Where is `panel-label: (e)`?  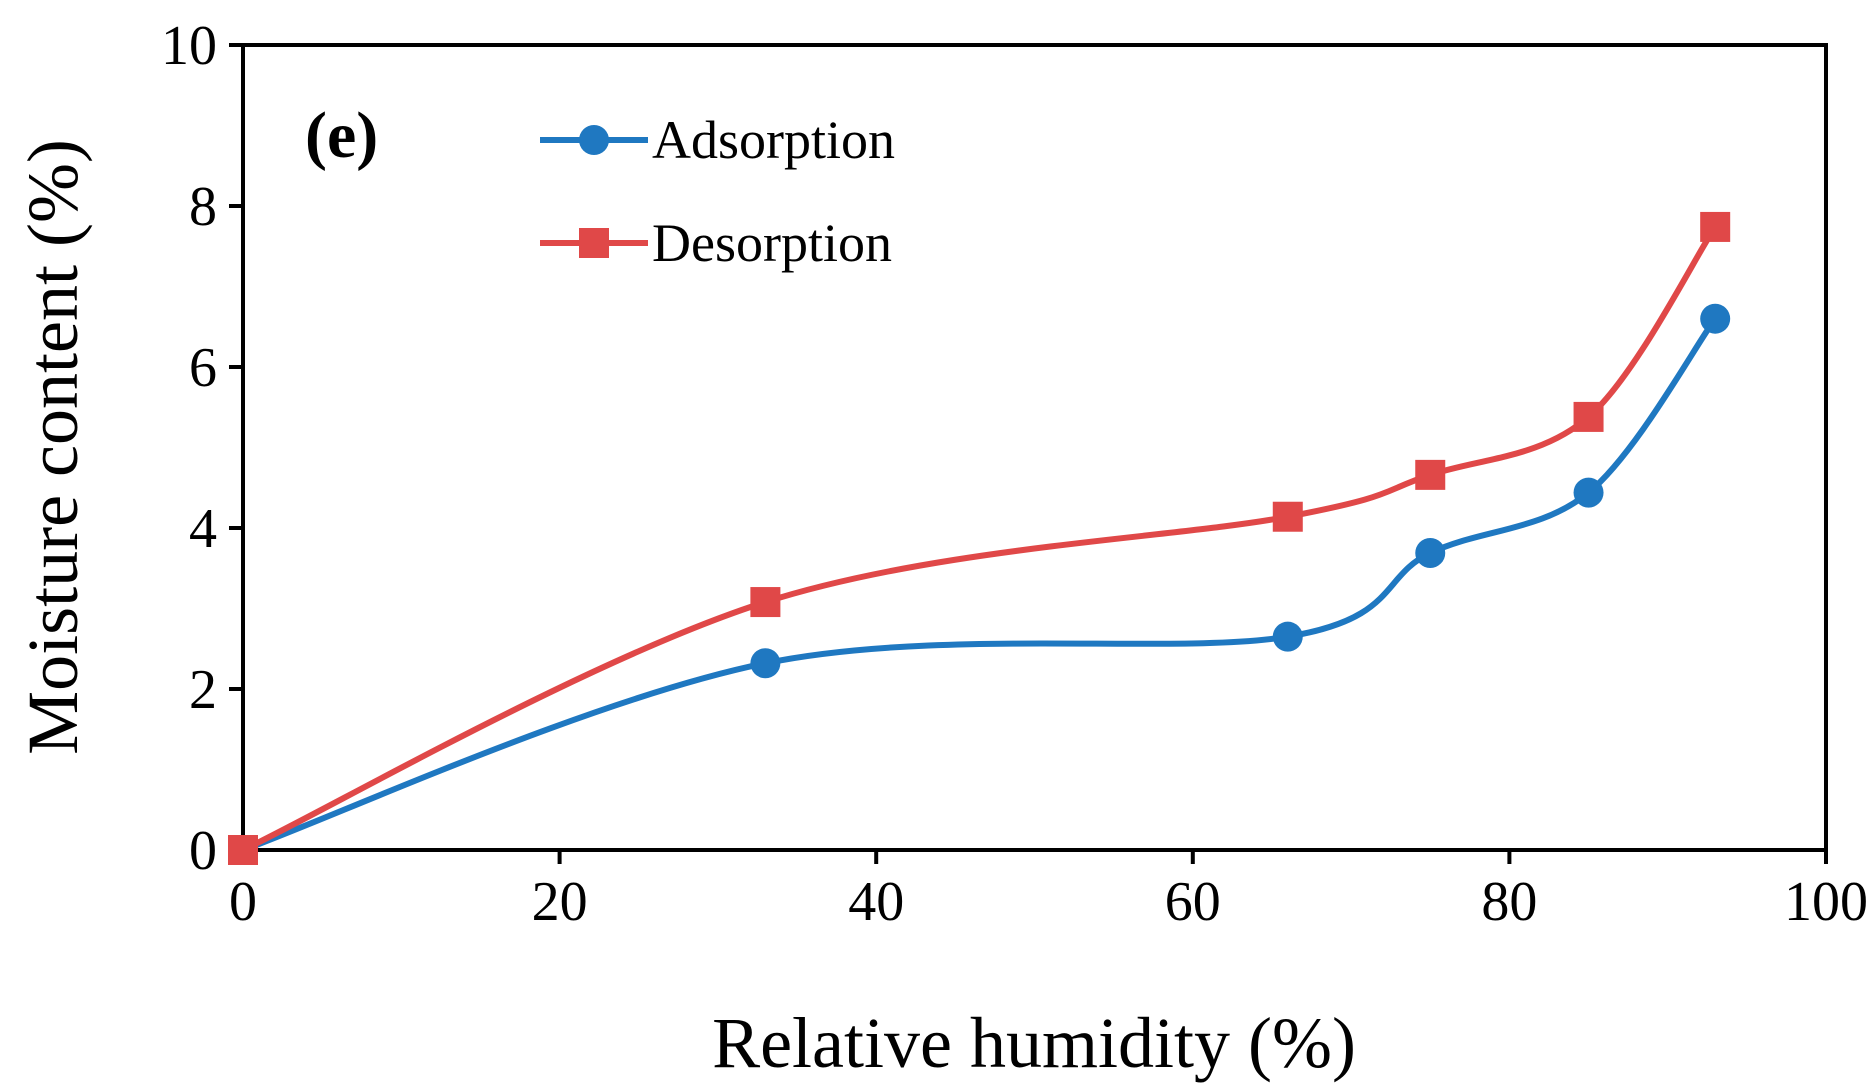
panel-label: (e) is located at coordinates (341, 135).